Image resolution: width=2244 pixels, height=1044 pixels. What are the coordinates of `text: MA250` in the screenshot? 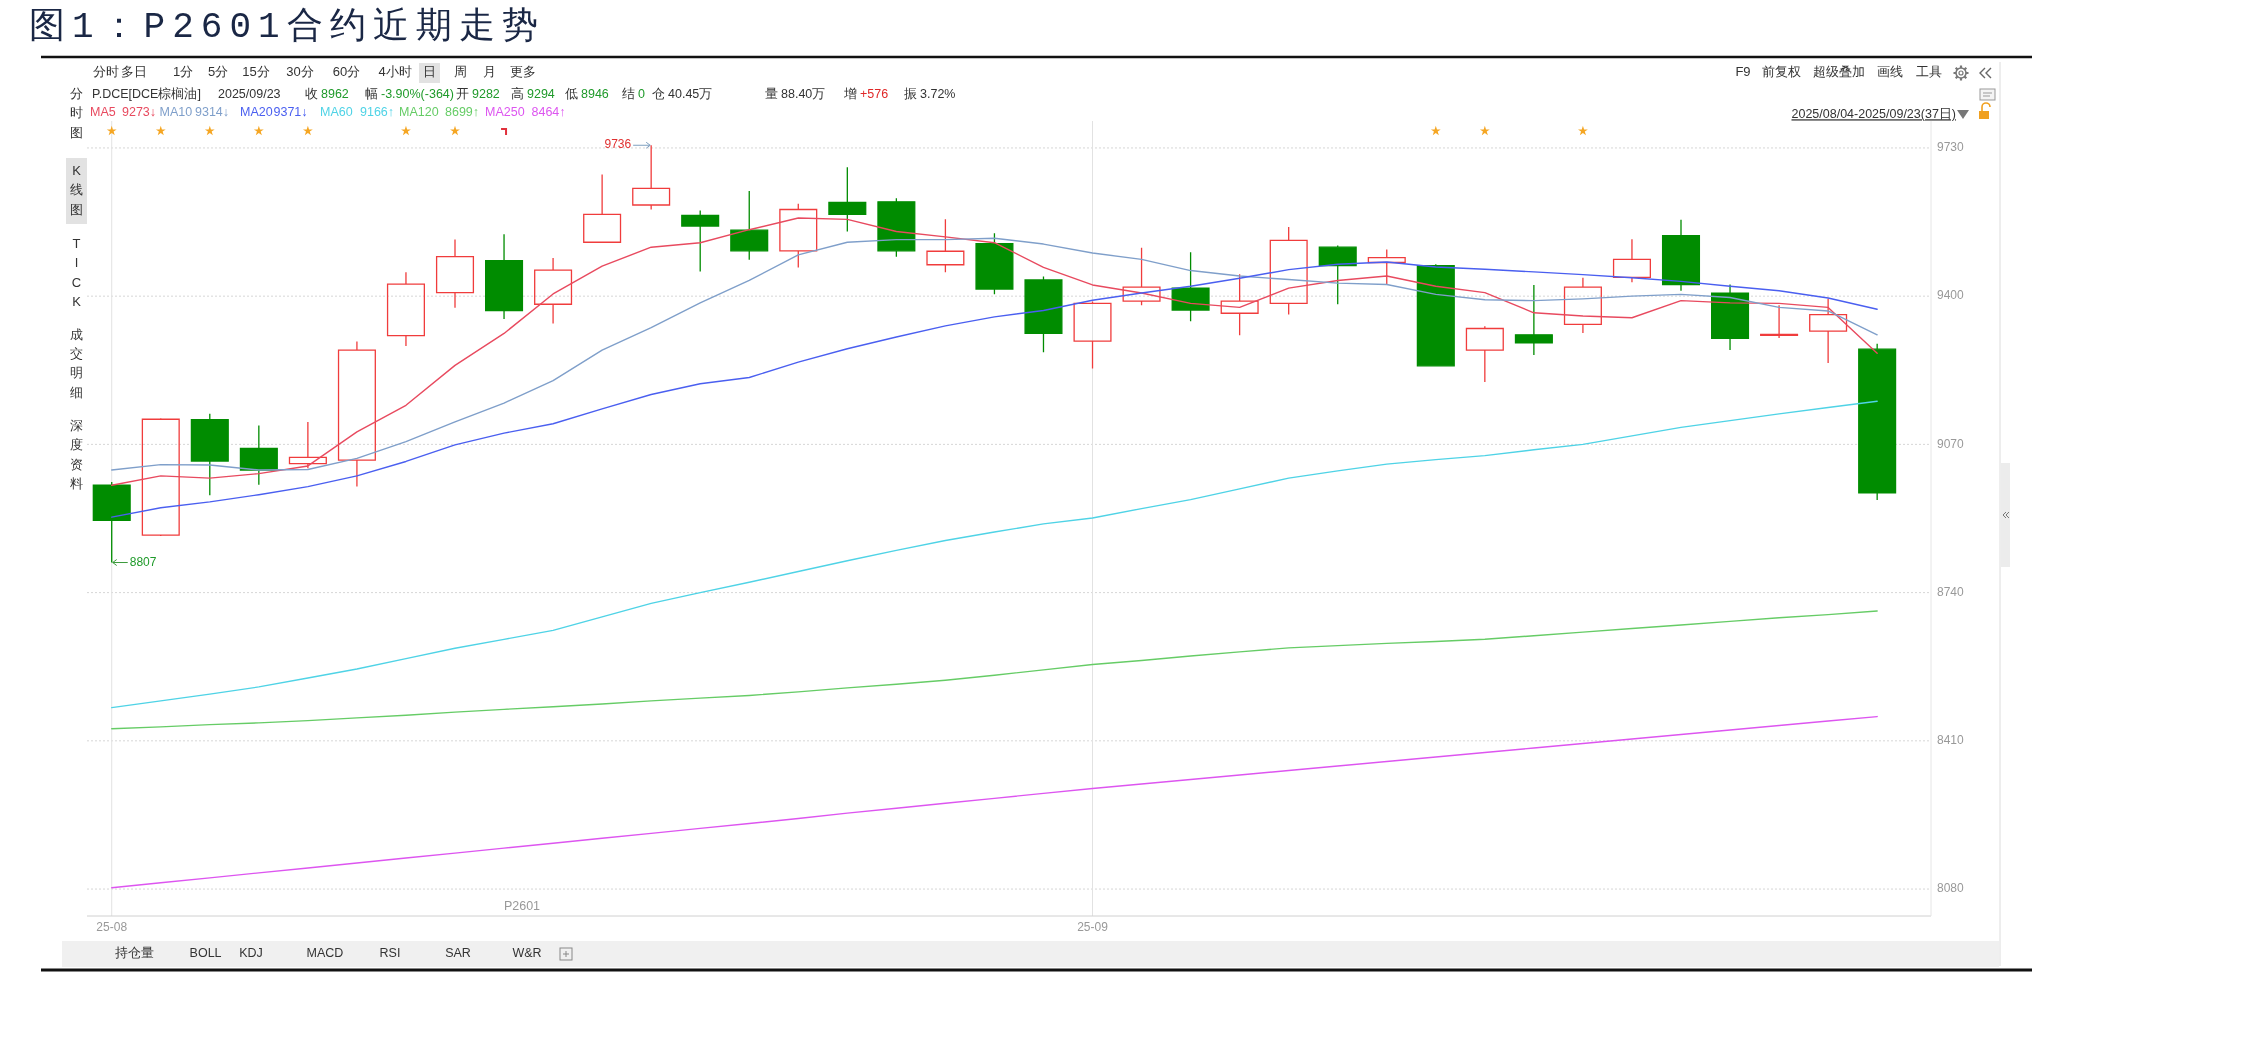 It's located at (505, 112).